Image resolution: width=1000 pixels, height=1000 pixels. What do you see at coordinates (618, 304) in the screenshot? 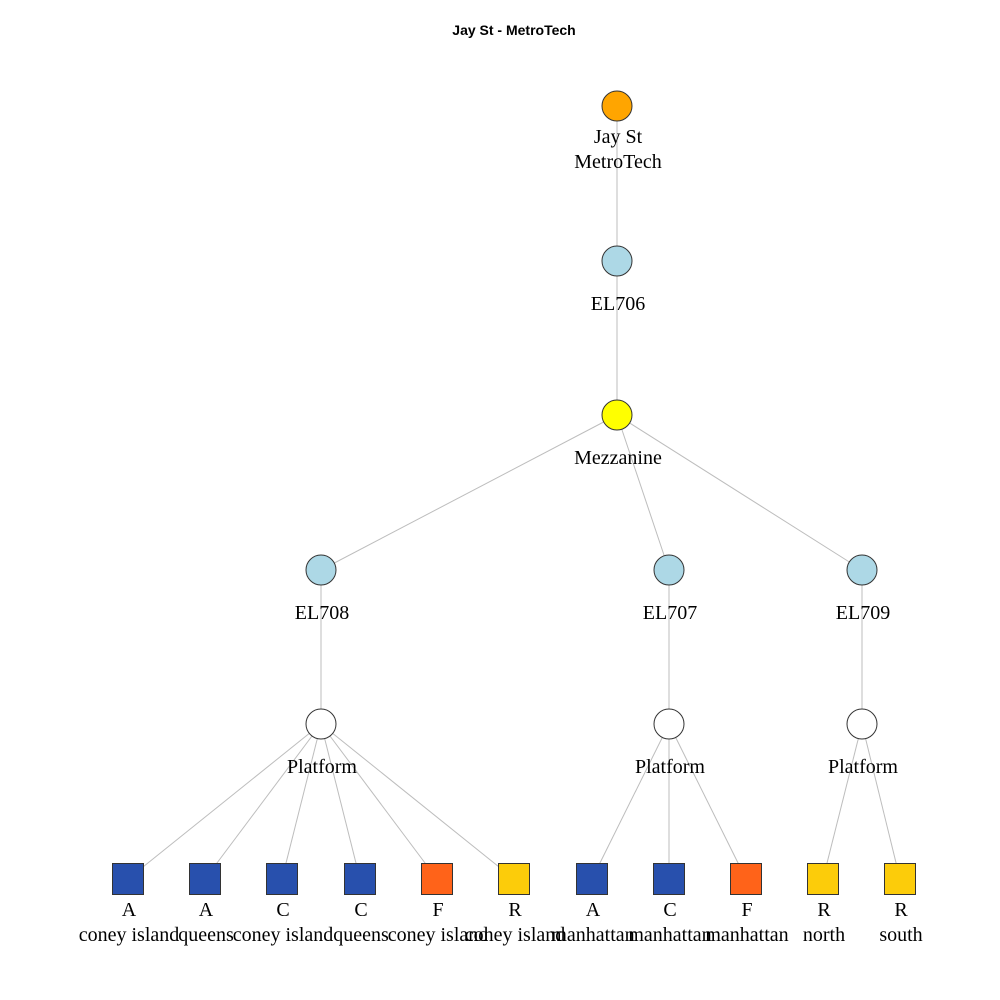
I see `node-label: EL706` at bounding box center [618, 304].